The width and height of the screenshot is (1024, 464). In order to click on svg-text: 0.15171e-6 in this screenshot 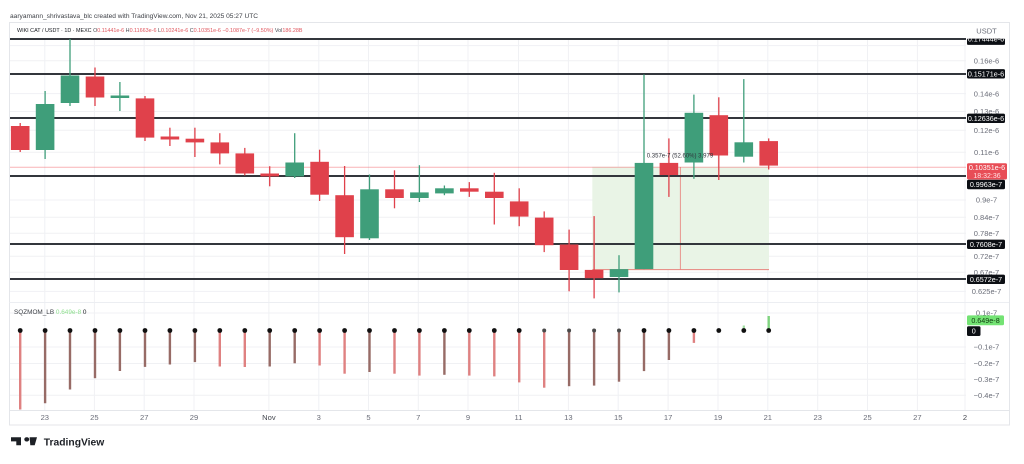, I will do `click(986, 73)`.